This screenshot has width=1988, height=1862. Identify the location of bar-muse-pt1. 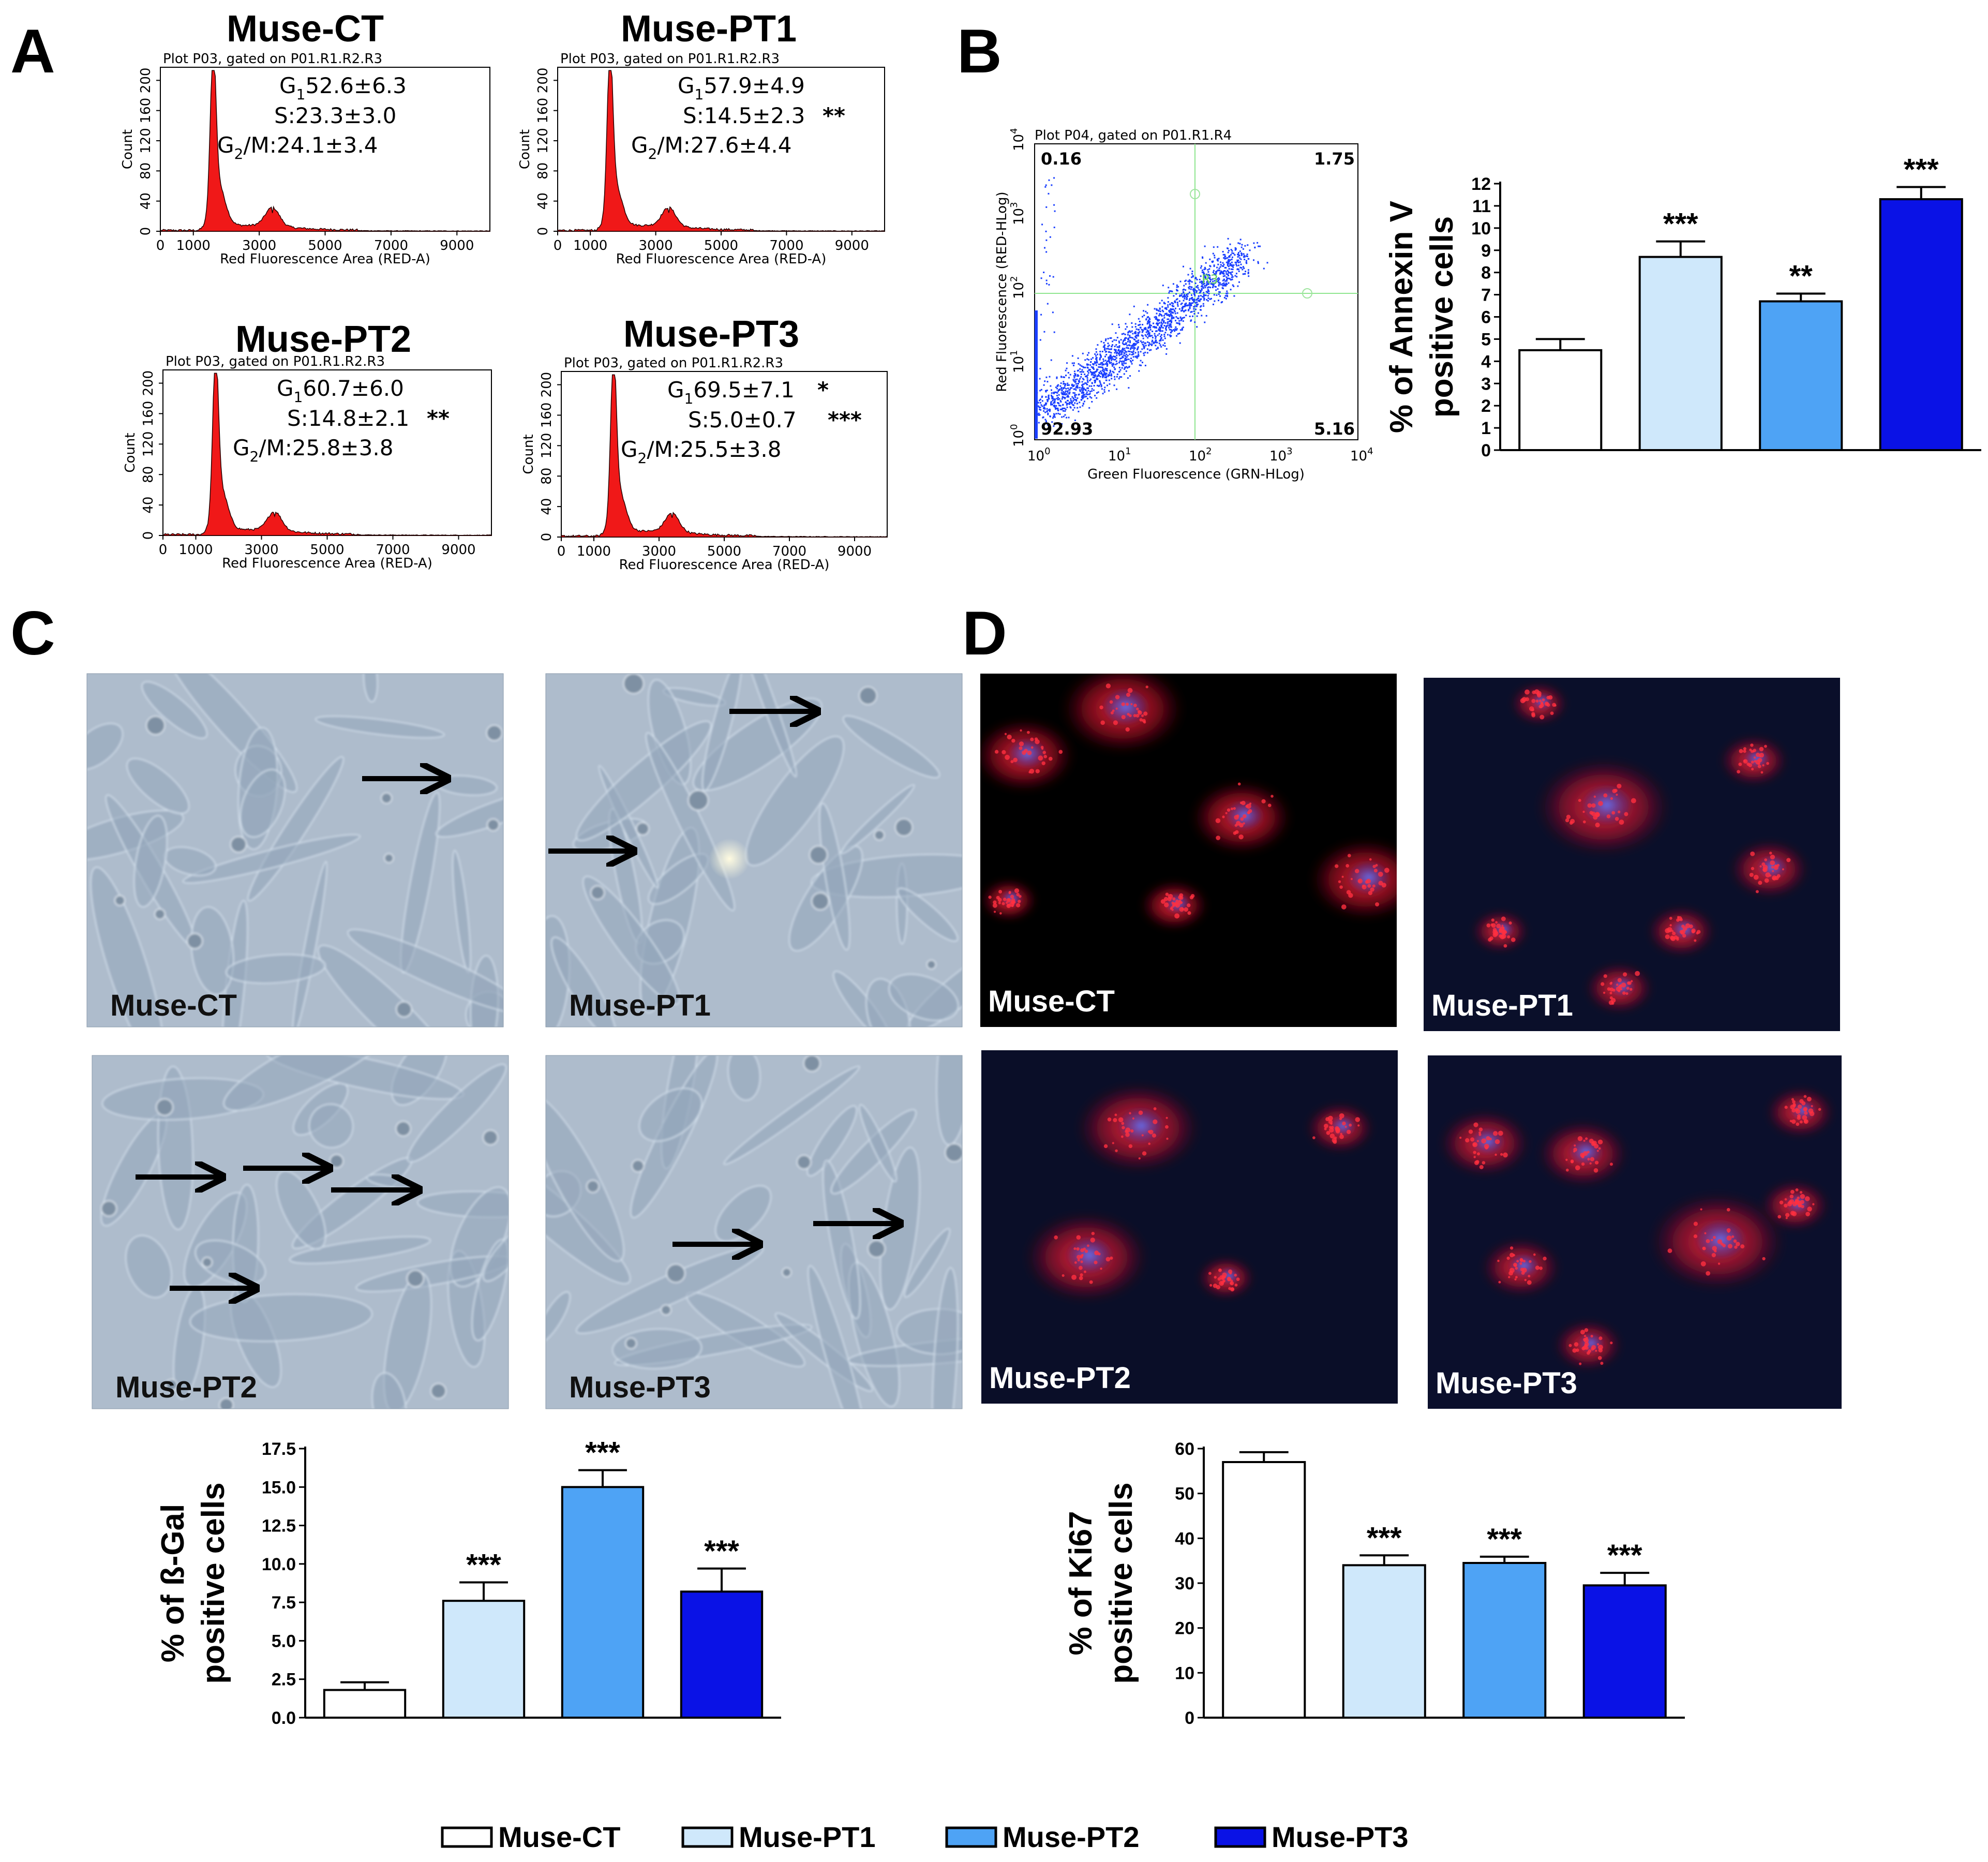
(1384, 1641).